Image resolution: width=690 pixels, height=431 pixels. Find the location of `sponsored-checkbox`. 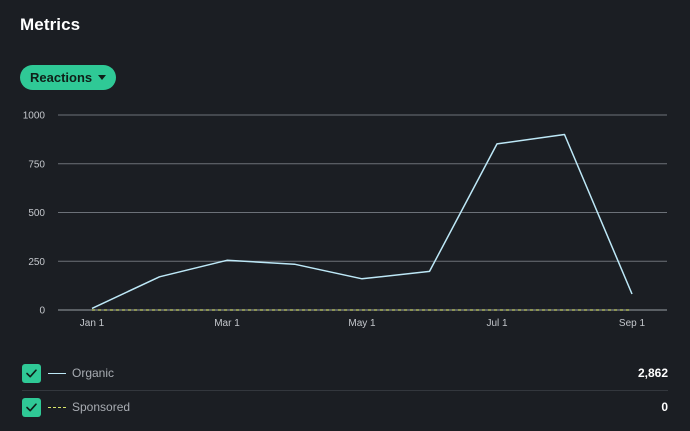

sponsored-checkbox is located at coordinates (31, 407).